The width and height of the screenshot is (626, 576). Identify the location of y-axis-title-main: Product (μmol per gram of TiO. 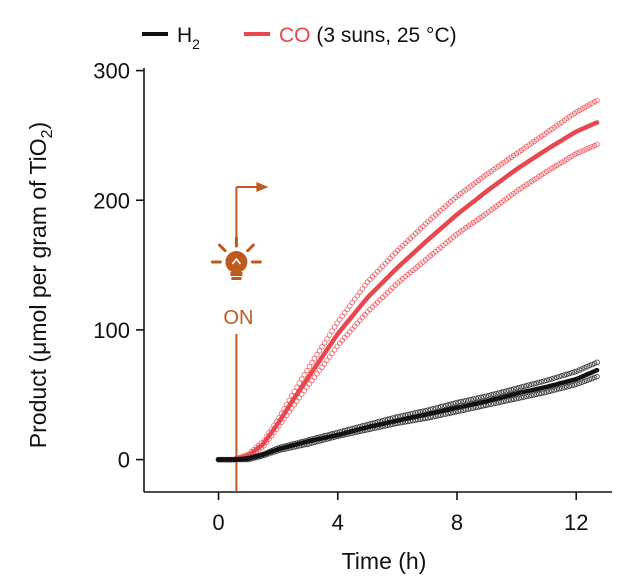
(38, 293).